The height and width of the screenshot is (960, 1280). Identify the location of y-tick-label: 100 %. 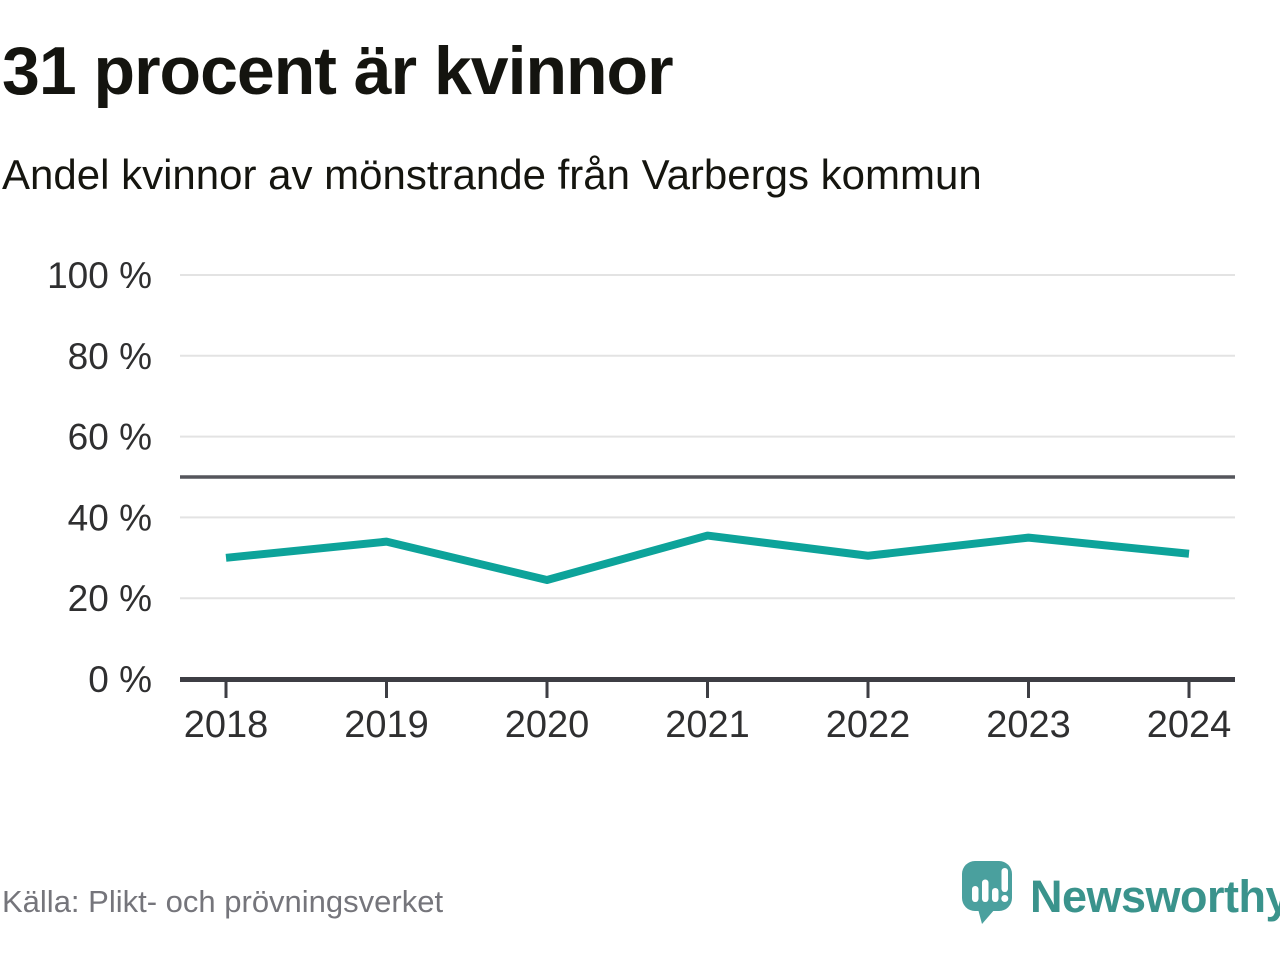
(99, 275).